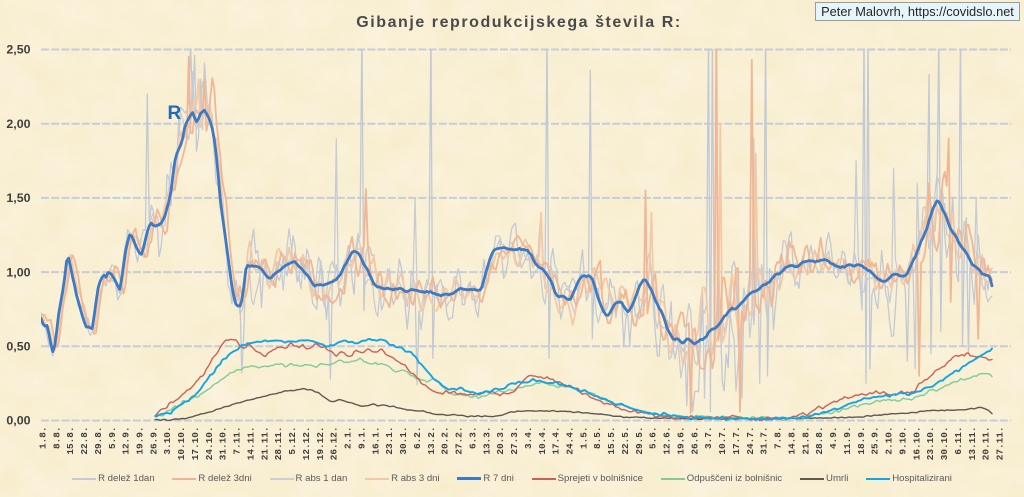  I want to click on svg-text: 12.12., so click(306, 444).